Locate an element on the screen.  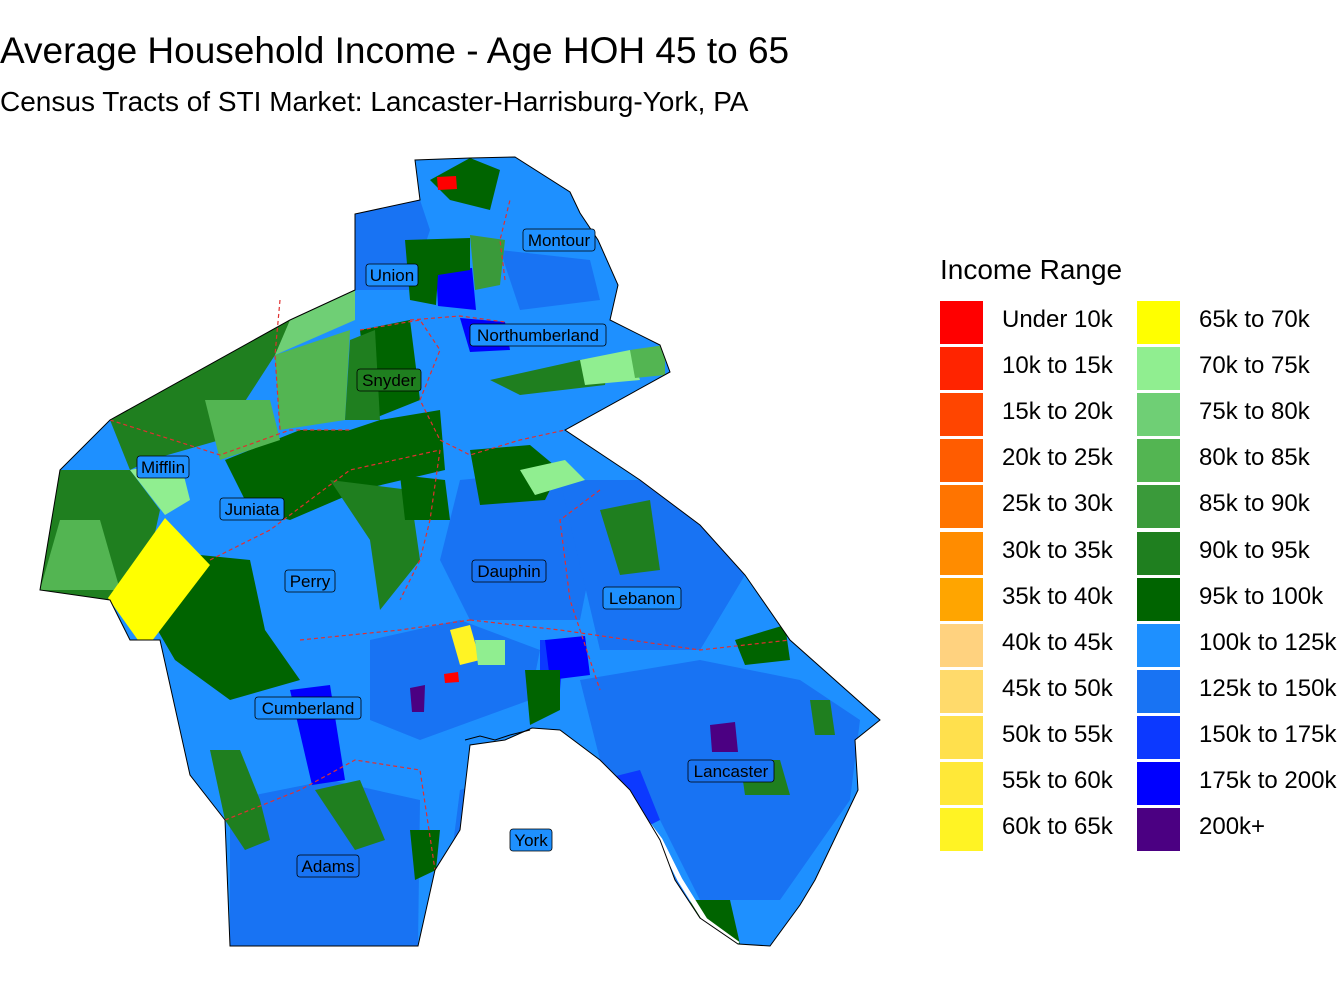
county-name: Snyder is located at coordinates (389, 380).